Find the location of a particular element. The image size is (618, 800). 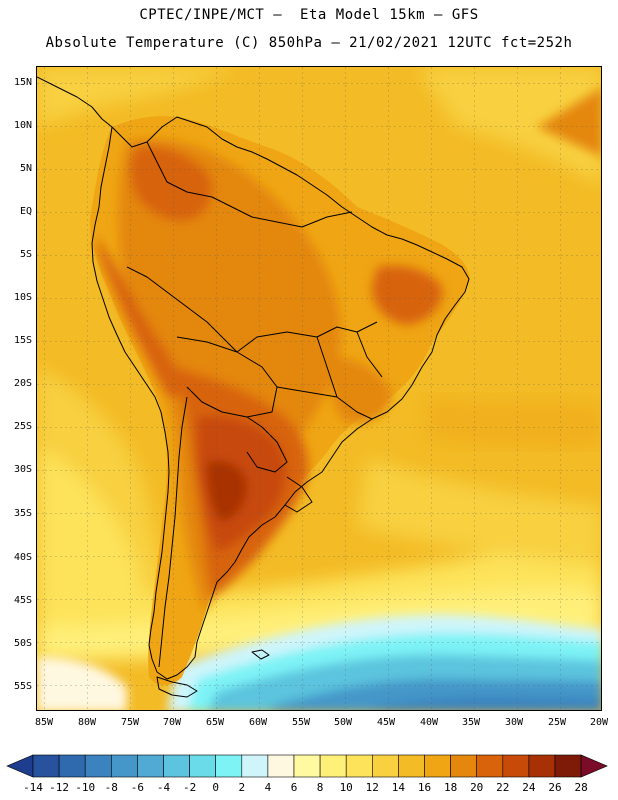

lon-label: 70W is located at coordinates (172, 722).